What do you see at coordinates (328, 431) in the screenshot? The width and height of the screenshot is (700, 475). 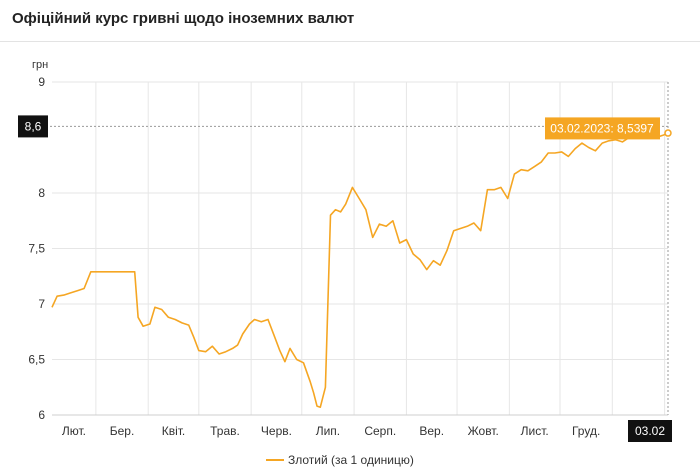 I see `x-tick-label: Лип.` at bounding box center [328, 431].